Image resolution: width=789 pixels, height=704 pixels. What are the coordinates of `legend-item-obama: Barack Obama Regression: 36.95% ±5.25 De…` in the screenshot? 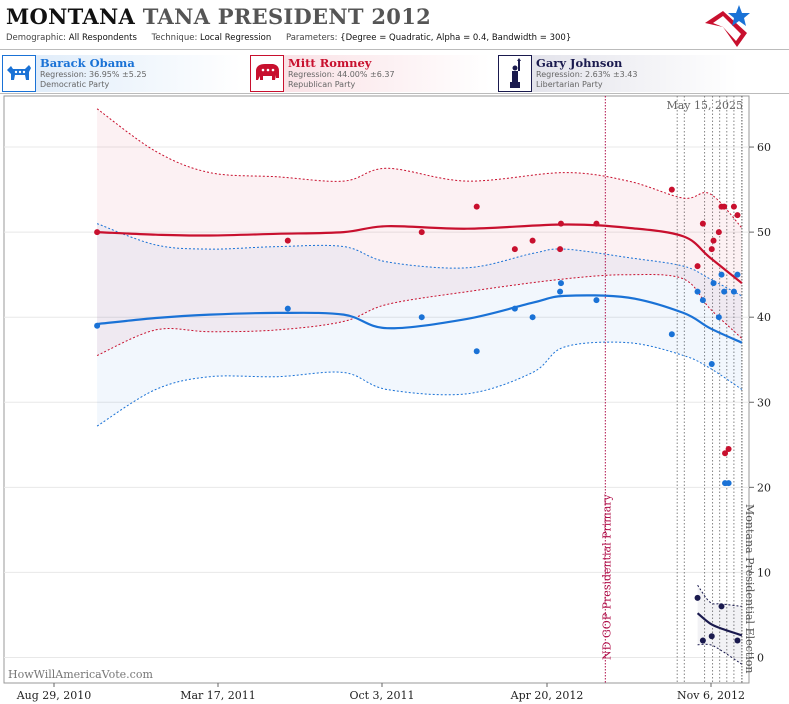 It's located at (122, 73).